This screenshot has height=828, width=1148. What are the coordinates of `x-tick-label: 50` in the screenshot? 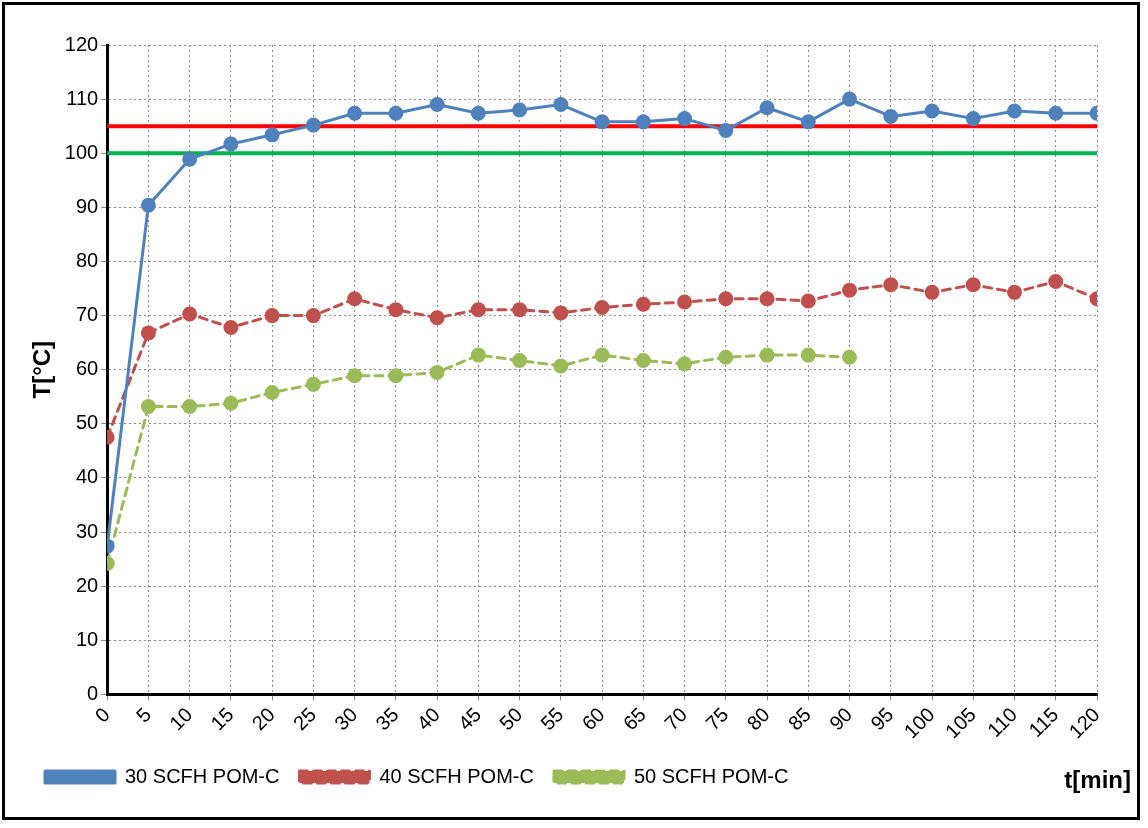 It's located at (511, 719).